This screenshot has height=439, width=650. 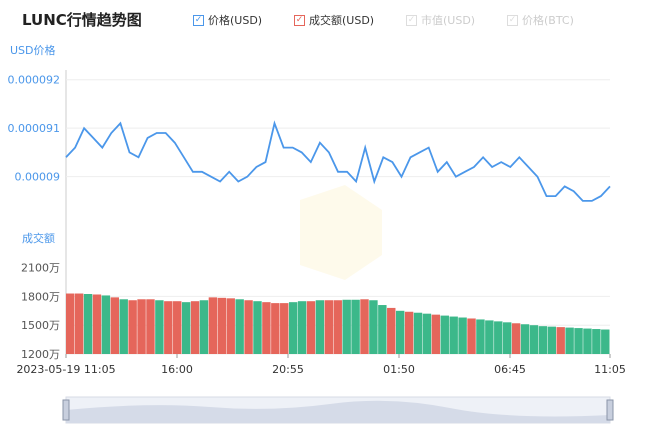 I want to click on volume-tick-label: 2100万, so click(x=40, y=268).